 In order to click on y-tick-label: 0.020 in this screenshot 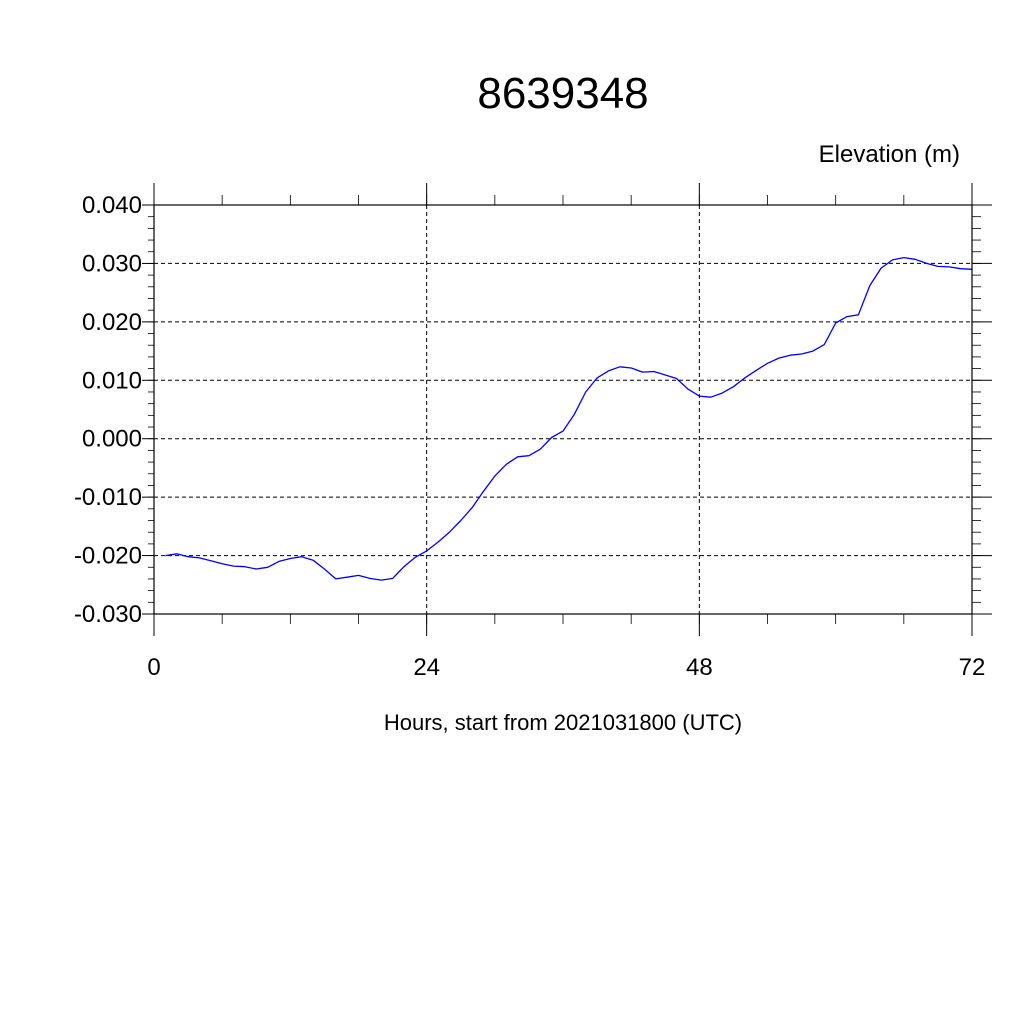, I will do `click(112, 322)`.